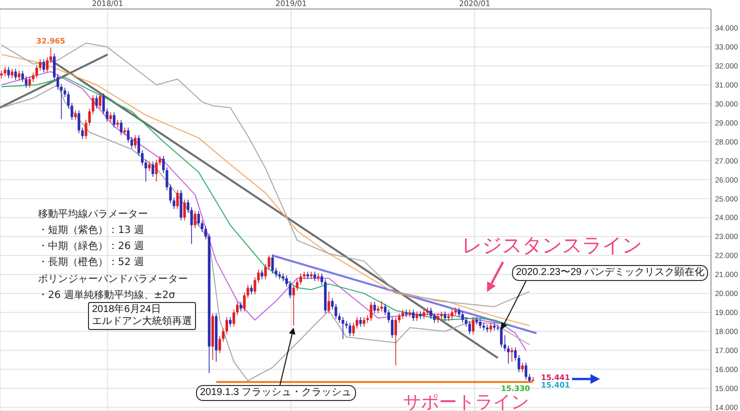 The image size is (740, 411). Describe the element at coordinates (610, 273) in the screenshot. I see `annotation: 2020.2.23〜29 パンデミックリスク顕在化` at that location.